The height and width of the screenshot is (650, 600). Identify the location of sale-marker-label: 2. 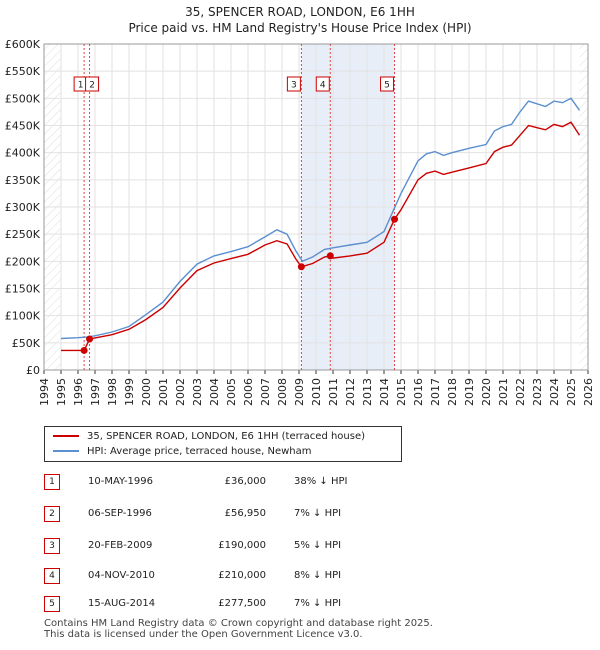
(92, 86).